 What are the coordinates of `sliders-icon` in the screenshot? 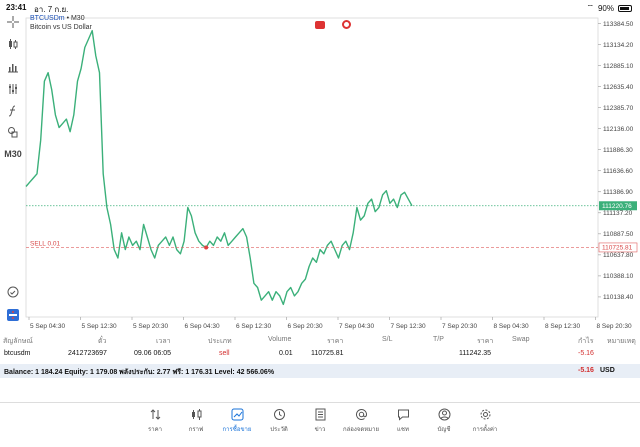 It's located at (13, 89).